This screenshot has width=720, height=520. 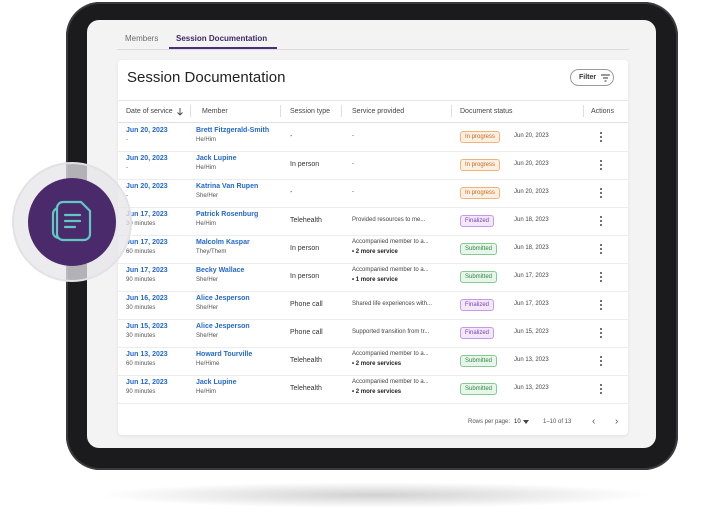 I want to click on table-header-divider, so click(x=373, y=122).